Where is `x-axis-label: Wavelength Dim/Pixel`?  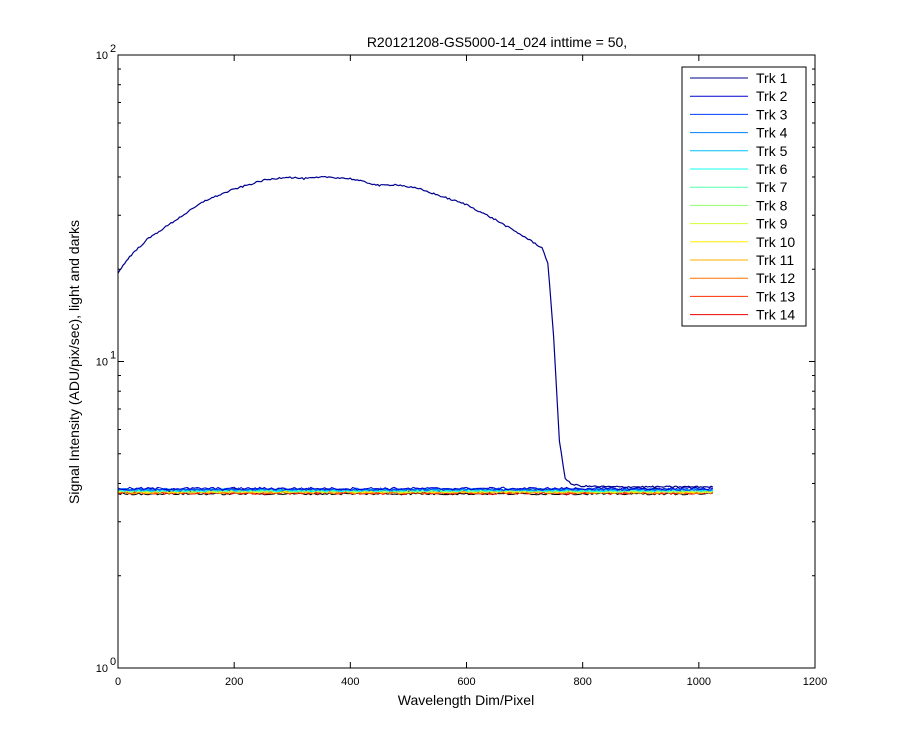 x-axis-label: Wavelength Dim/Pixel is located at coordinates (466, 700).